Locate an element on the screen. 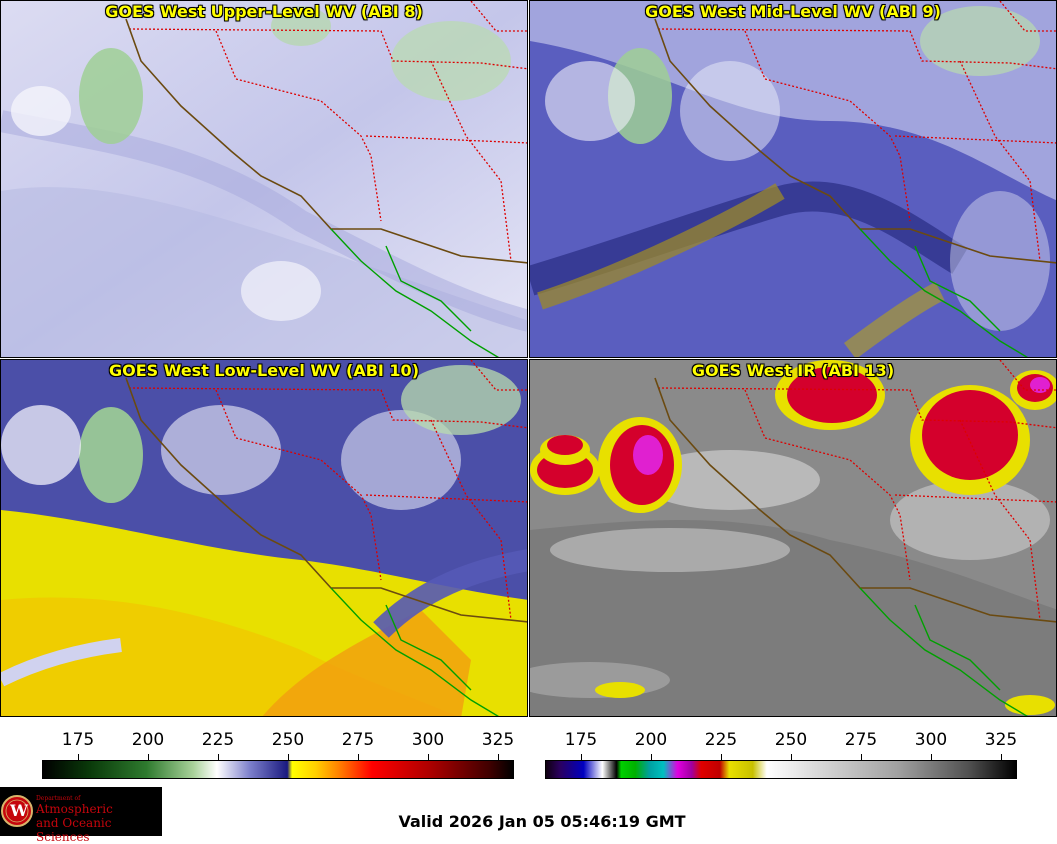 This screenshot has width=1057, height=844. logo-line1: Department of is located at coordinates (58, 798).